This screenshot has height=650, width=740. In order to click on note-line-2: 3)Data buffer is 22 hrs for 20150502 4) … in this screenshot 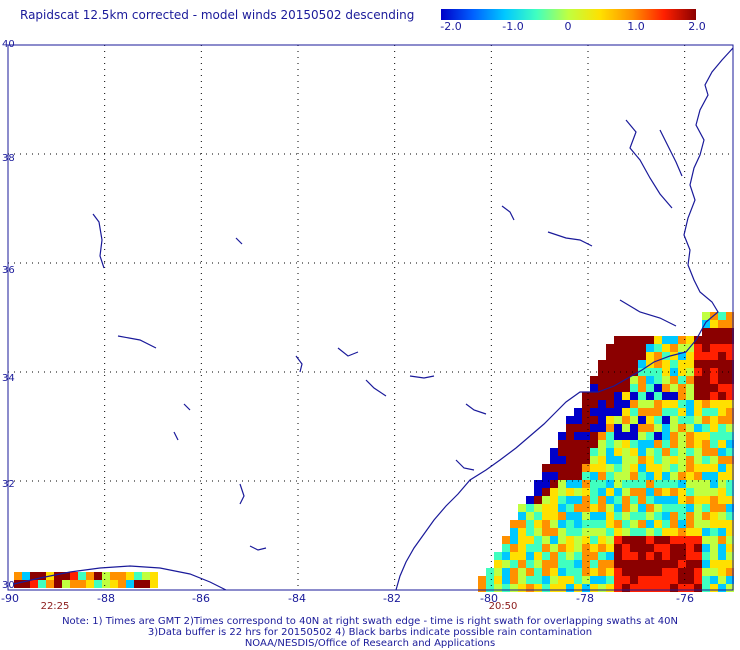, I will do `click(370, 632)`.